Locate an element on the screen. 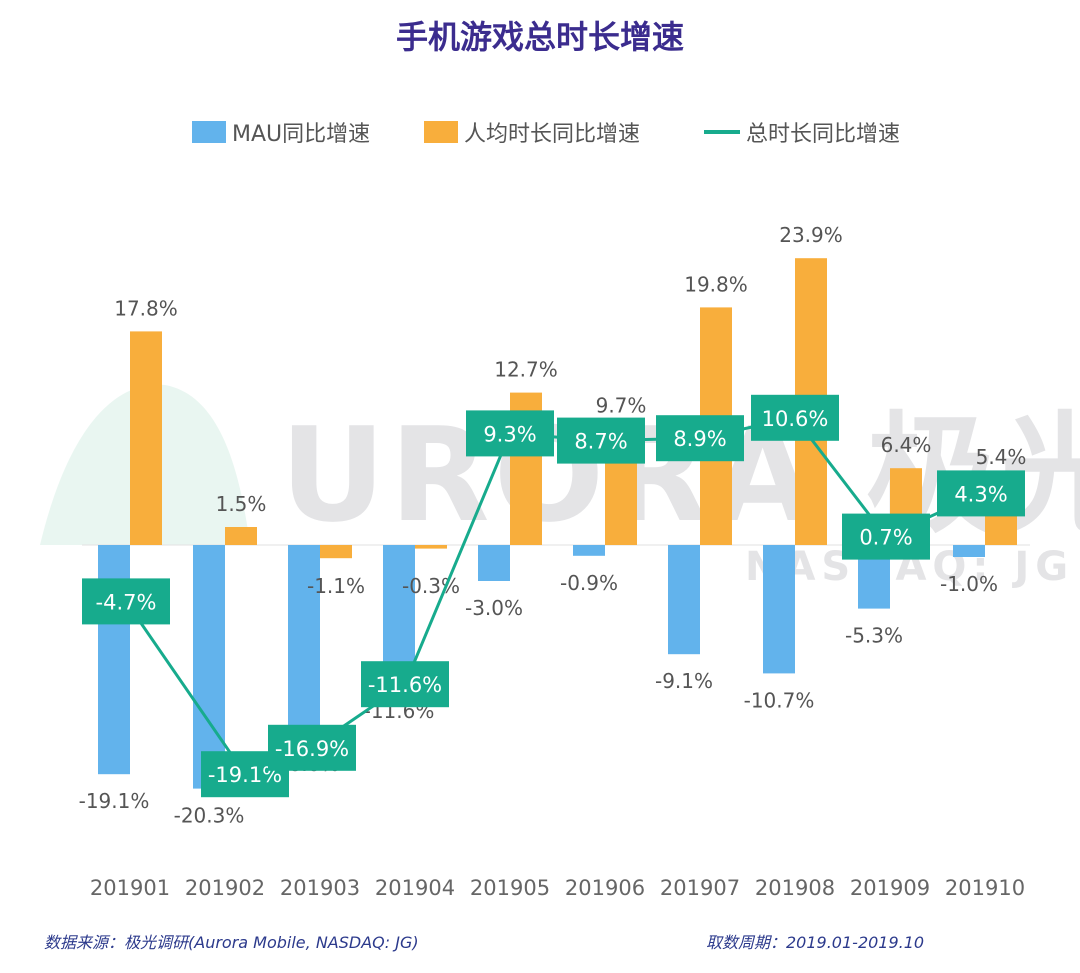  total-point-label-201908: 10.6% is located at coordinates (795, 419).